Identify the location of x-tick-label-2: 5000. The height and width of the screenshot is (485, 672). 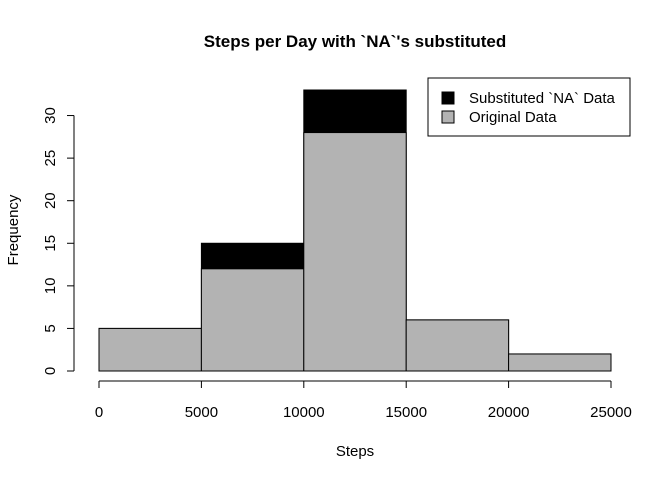
(201, 412).